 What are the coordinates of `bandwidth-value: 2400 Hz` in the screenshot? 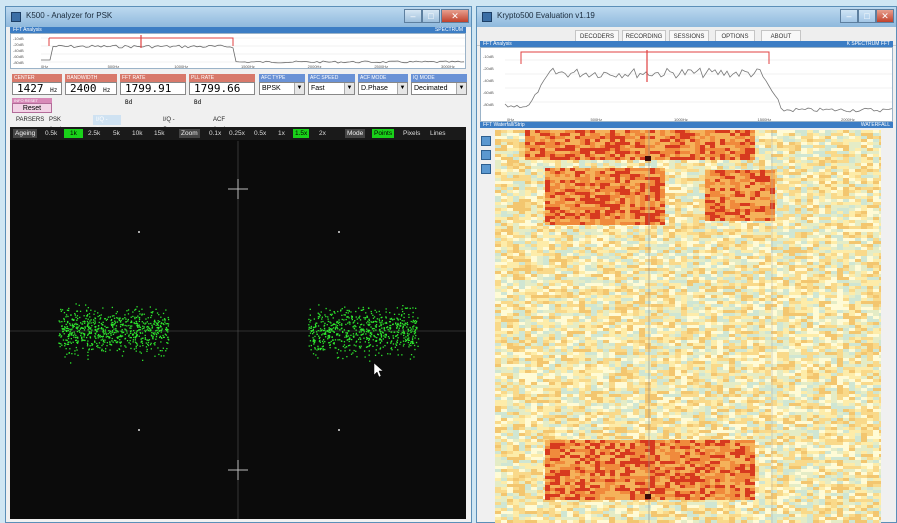 It's located at (91, 88).